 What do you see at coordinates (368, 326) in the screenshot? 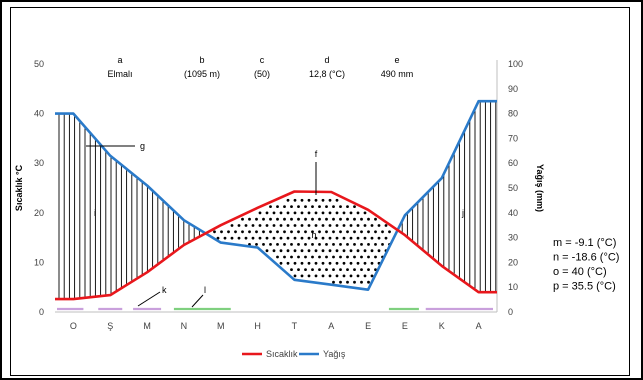
I see `x-tick-label: E` at bounding box center [368, 326].